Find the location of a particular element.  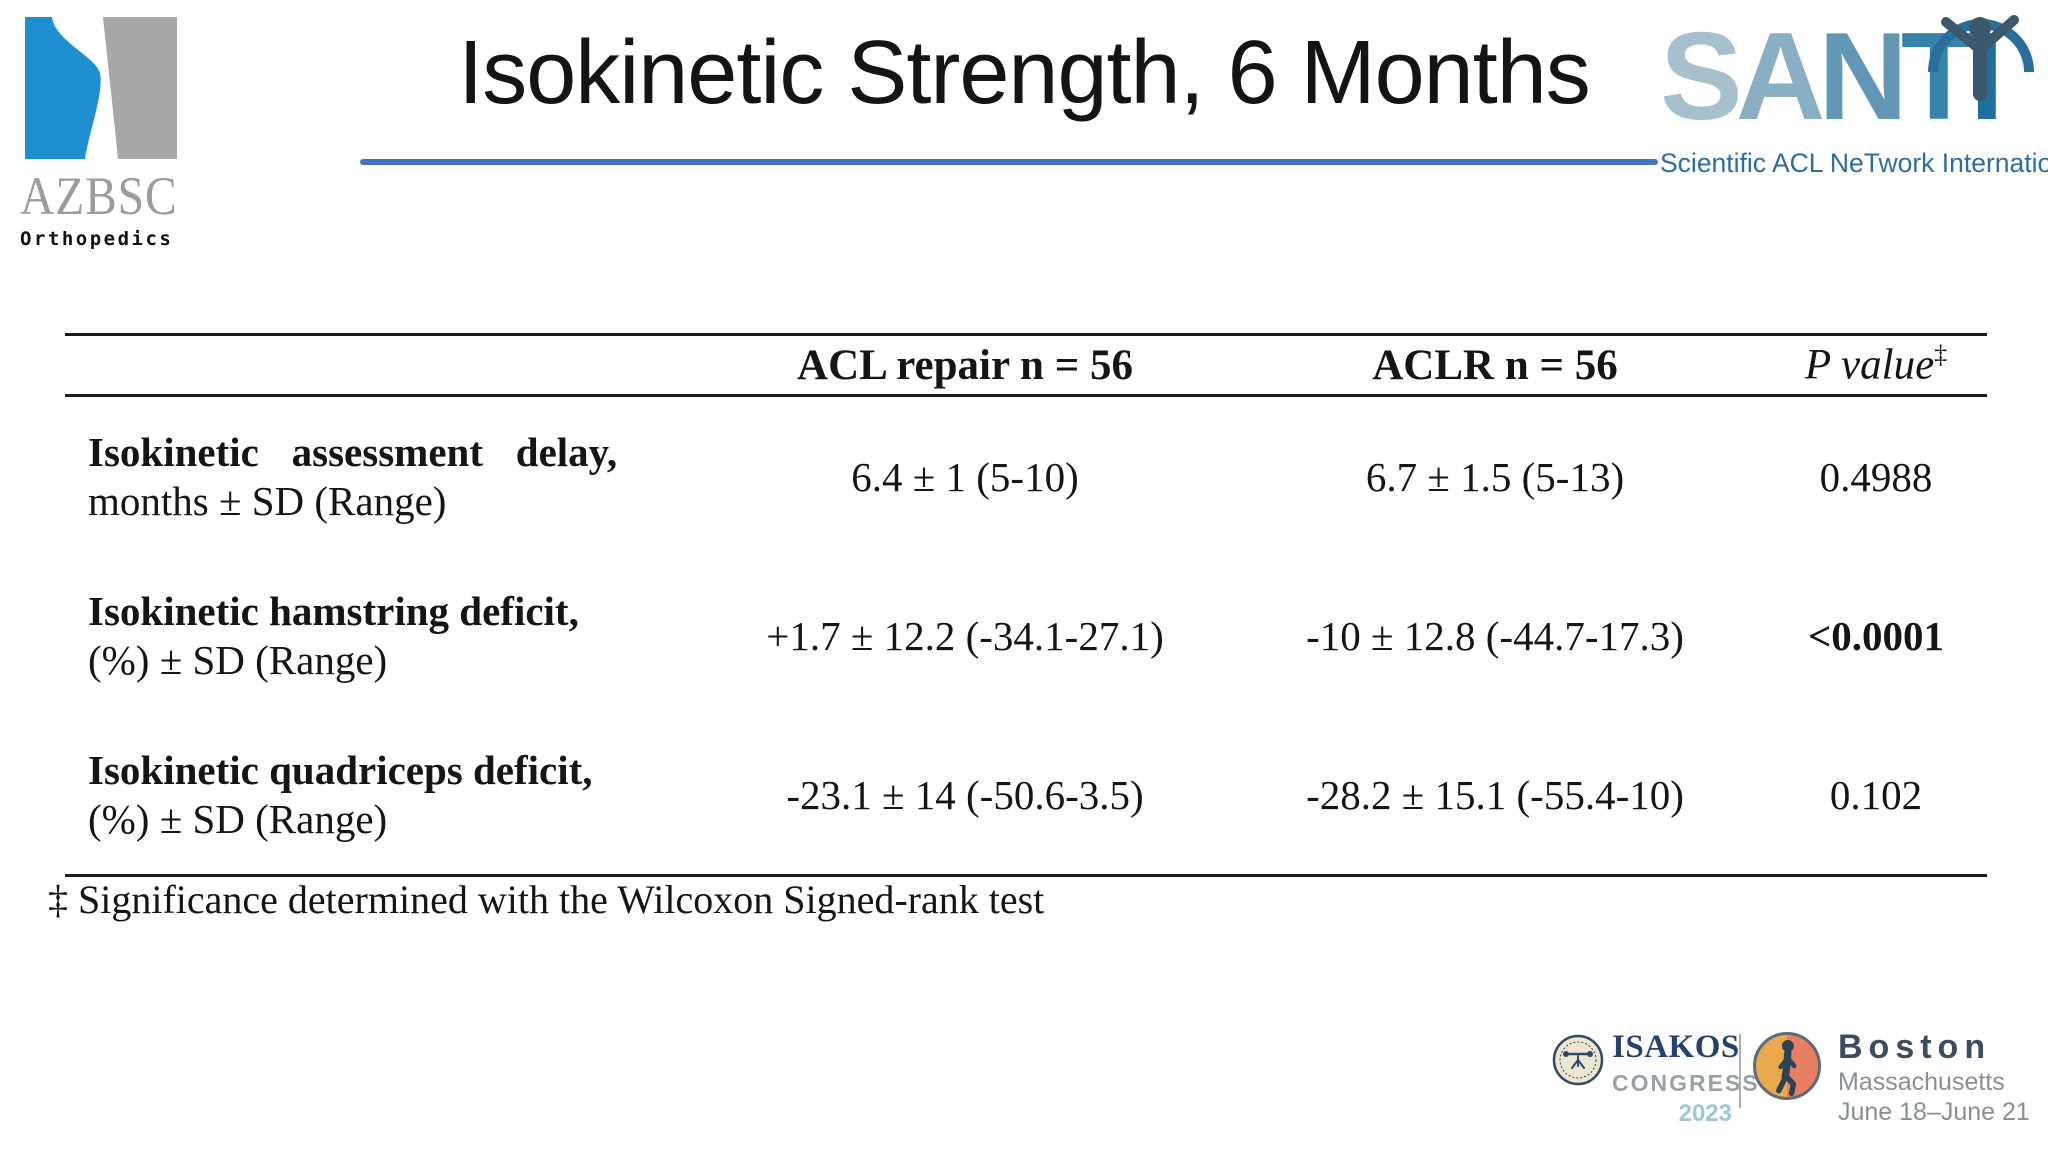

footer-divider is located at coordinates (1740, 1071).